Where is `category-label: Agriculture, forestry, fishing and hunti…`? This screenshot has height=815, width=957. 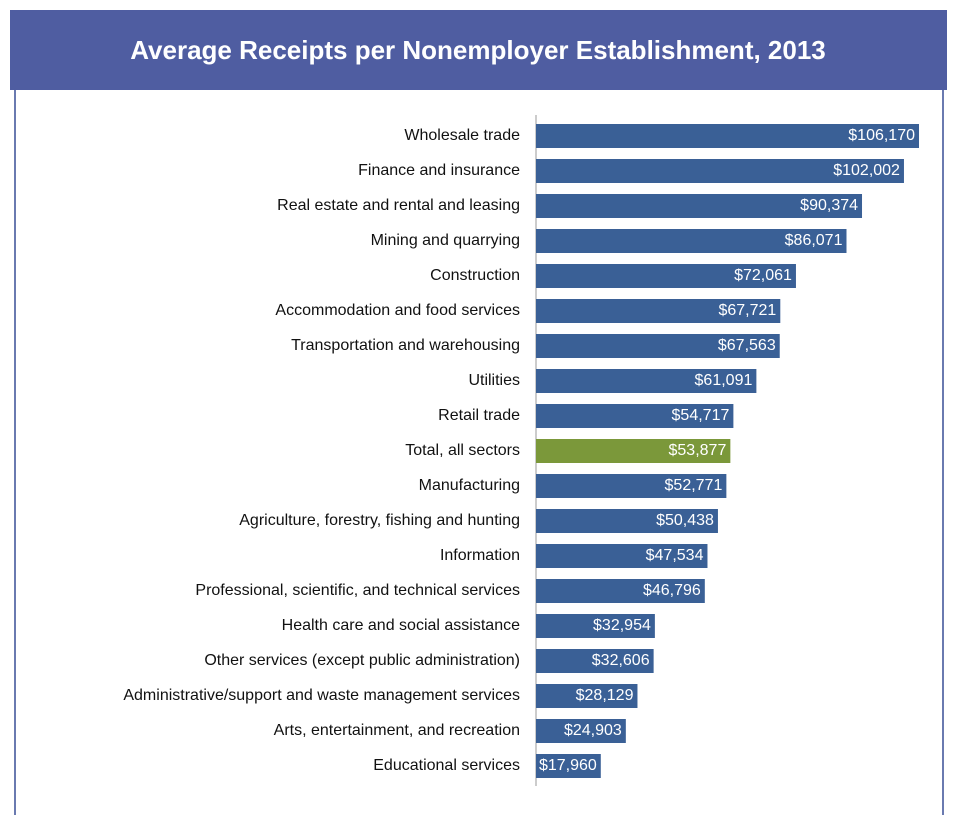
category-label: Agriculture, forestry, fishing and hunti… is located at coordinates (379, 520).